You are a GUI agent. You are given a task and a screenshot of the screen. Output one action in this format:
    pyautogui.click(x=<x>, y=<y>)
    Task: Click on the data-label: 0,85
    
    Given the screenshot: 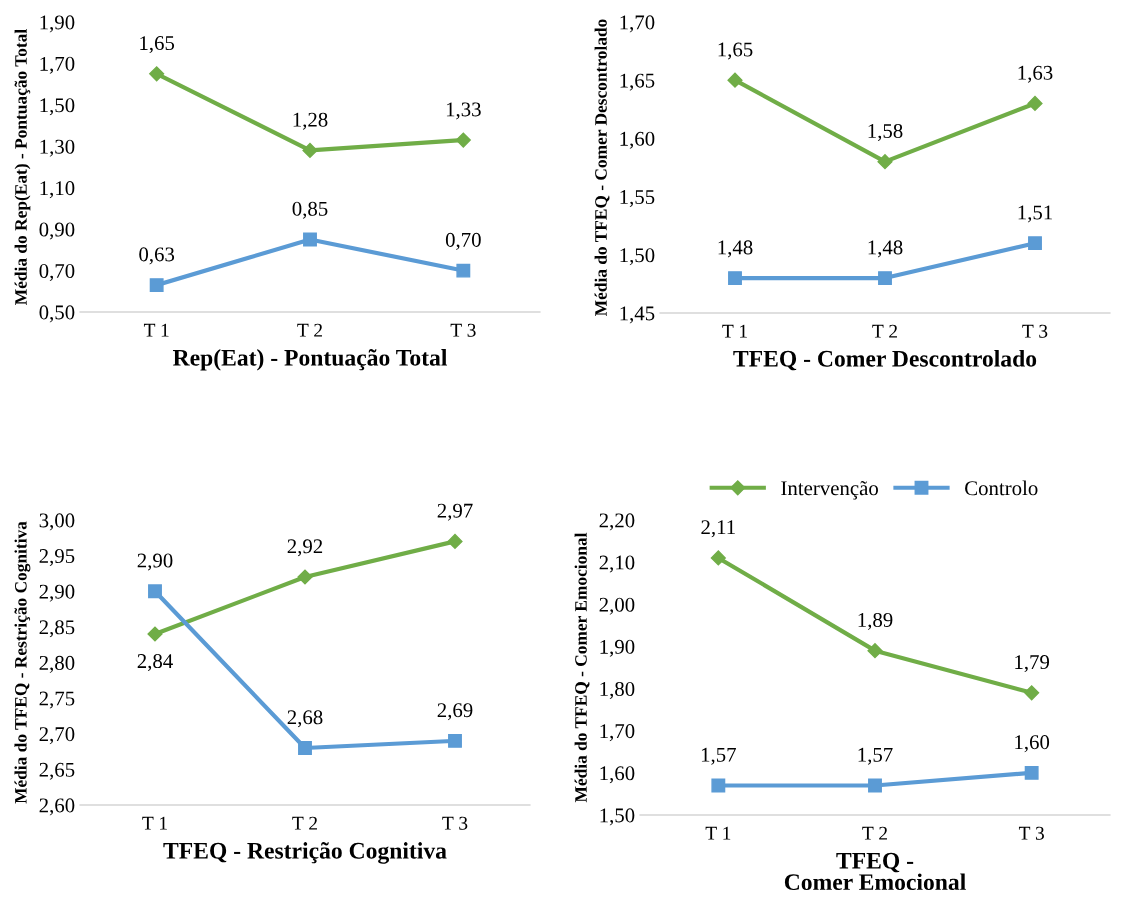 What is the action you would take?
    pyautogui.click(x=310, y=210)
    